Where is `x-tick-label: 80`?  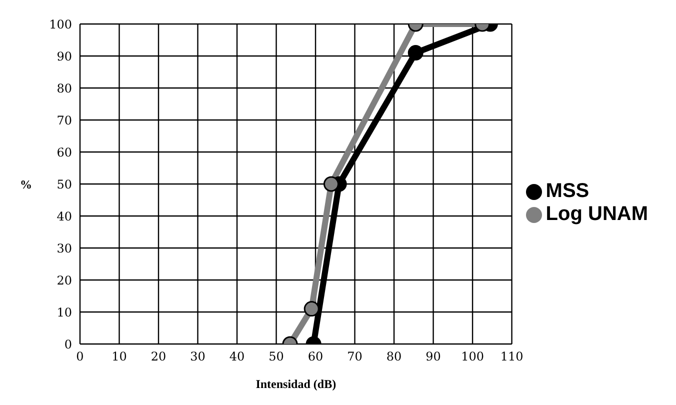
x-tick-label: 80 is located at coordinates (394, 357).